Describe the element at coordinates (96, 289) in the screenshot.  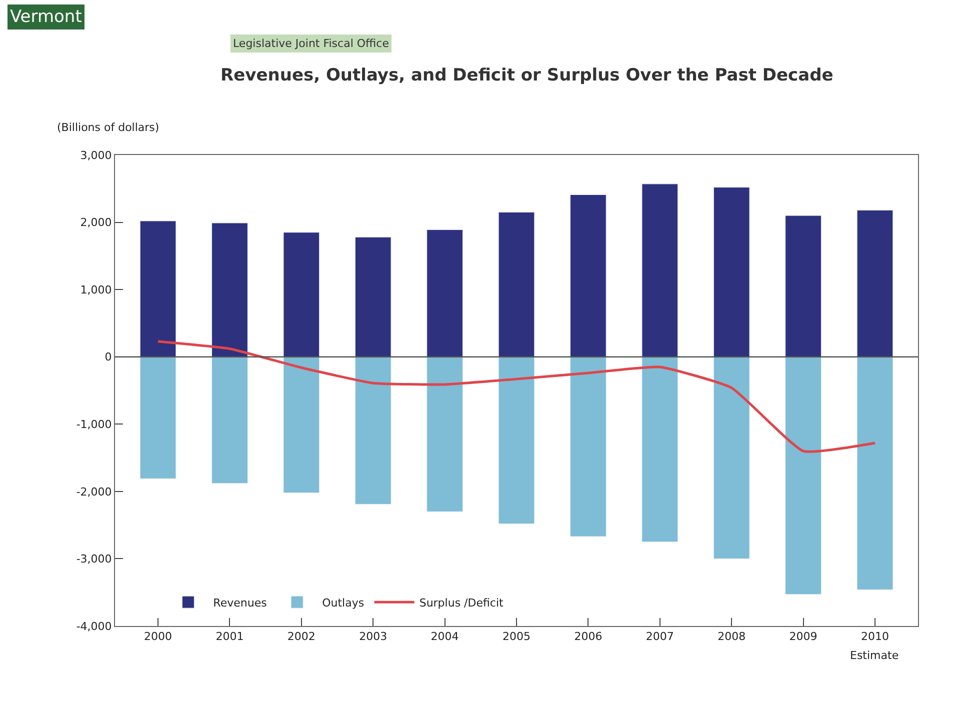
I see `y-tick-label: 1,000` at that location.